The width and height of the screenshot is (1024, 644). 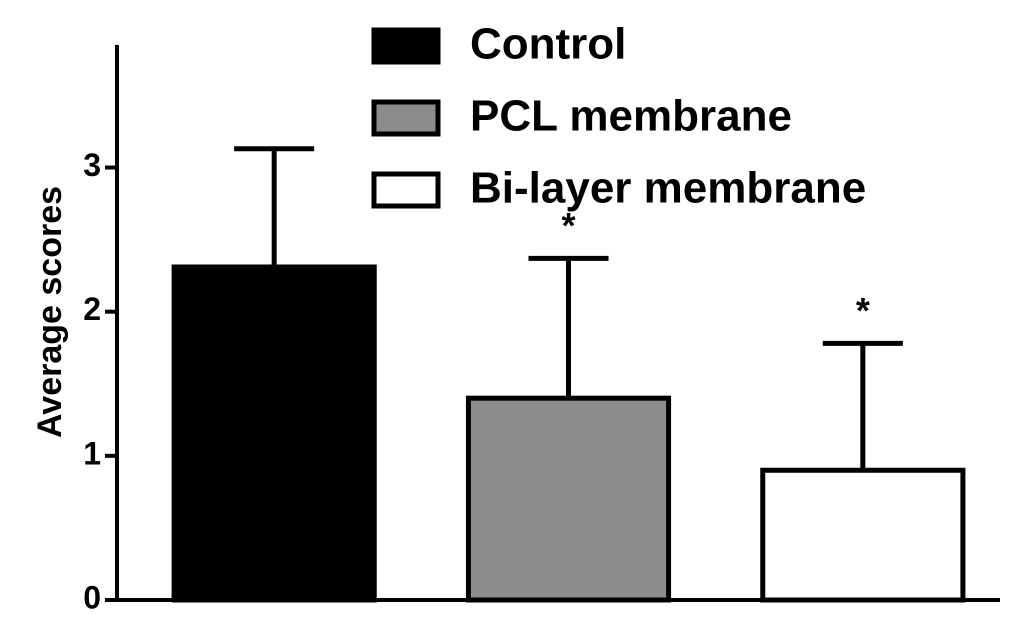 I want to click on legend-label: Bi-layer membrane, so click(x=668, y=188).